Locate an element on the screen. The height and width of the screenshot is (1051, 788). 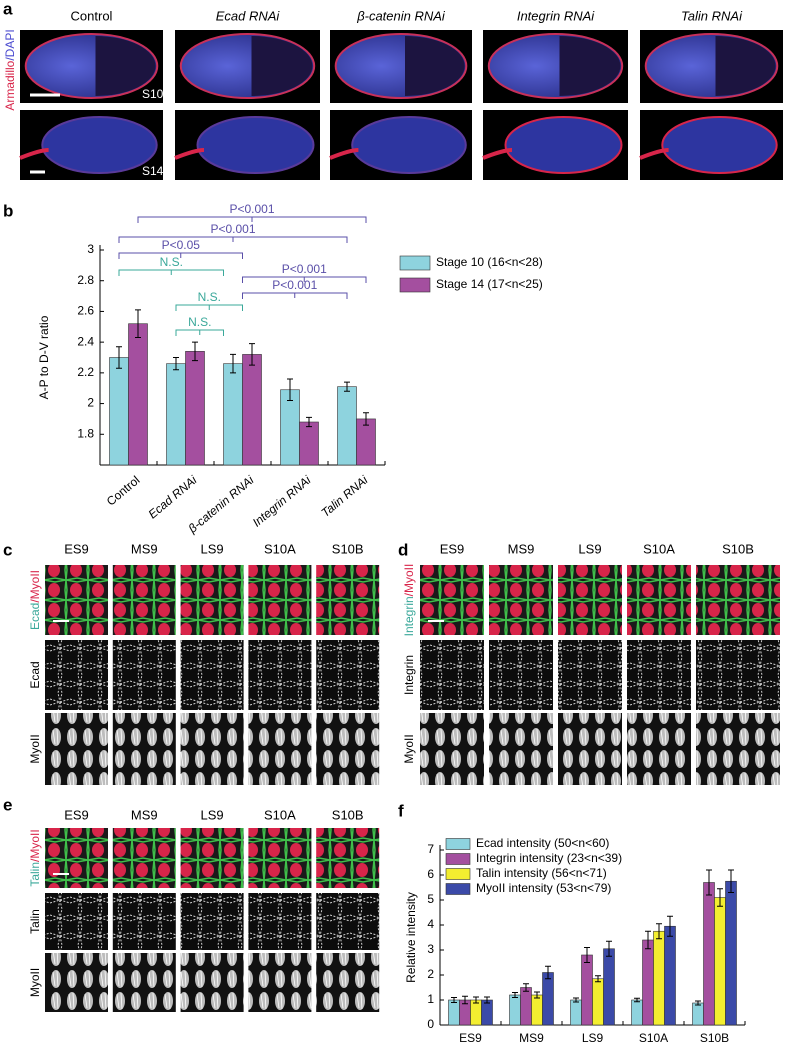
column-heading: ES9 is located at coordinates (76, 548).